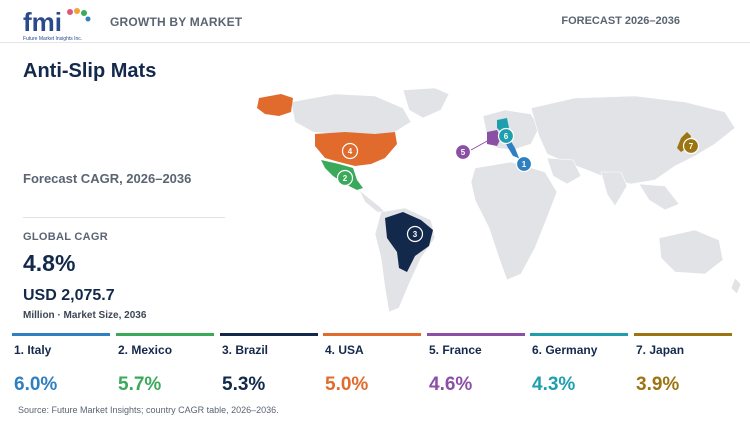 The image size is (750, 421). I want to click on country-cagr-value: 5.0%, so click(347, 384).